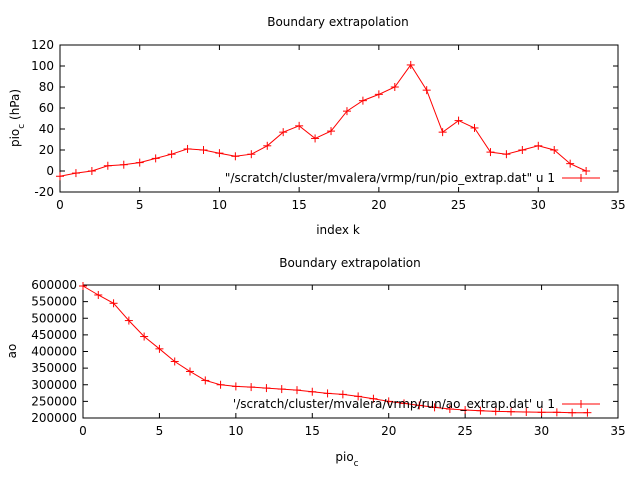 Image resolution: width=640 pixels, height=480 pixels. Describe the element at coordinates (350, 263) in the screenshot. I see `chart-bottom-title: Boundary extrapolation` at that location.